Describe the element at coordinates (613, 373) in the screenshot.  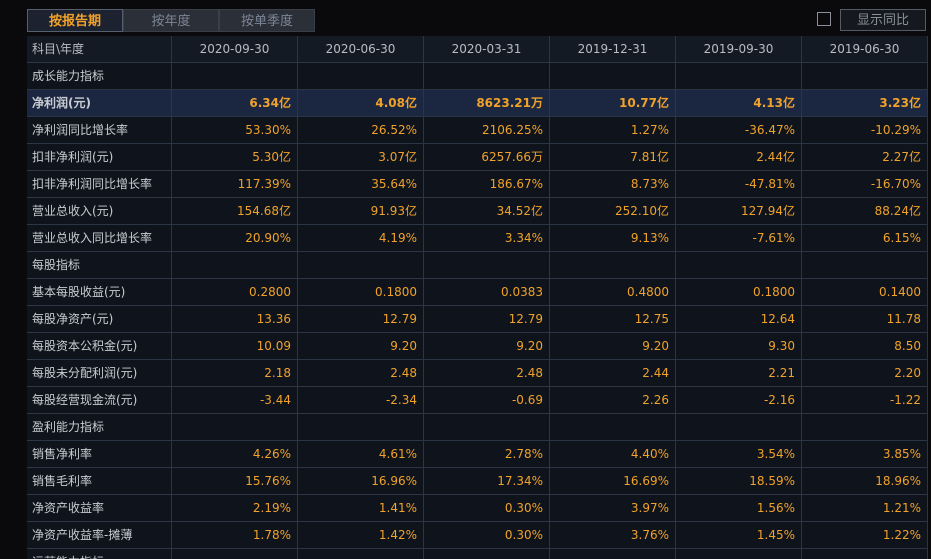
I see `value-cell: 2.44` at that location.